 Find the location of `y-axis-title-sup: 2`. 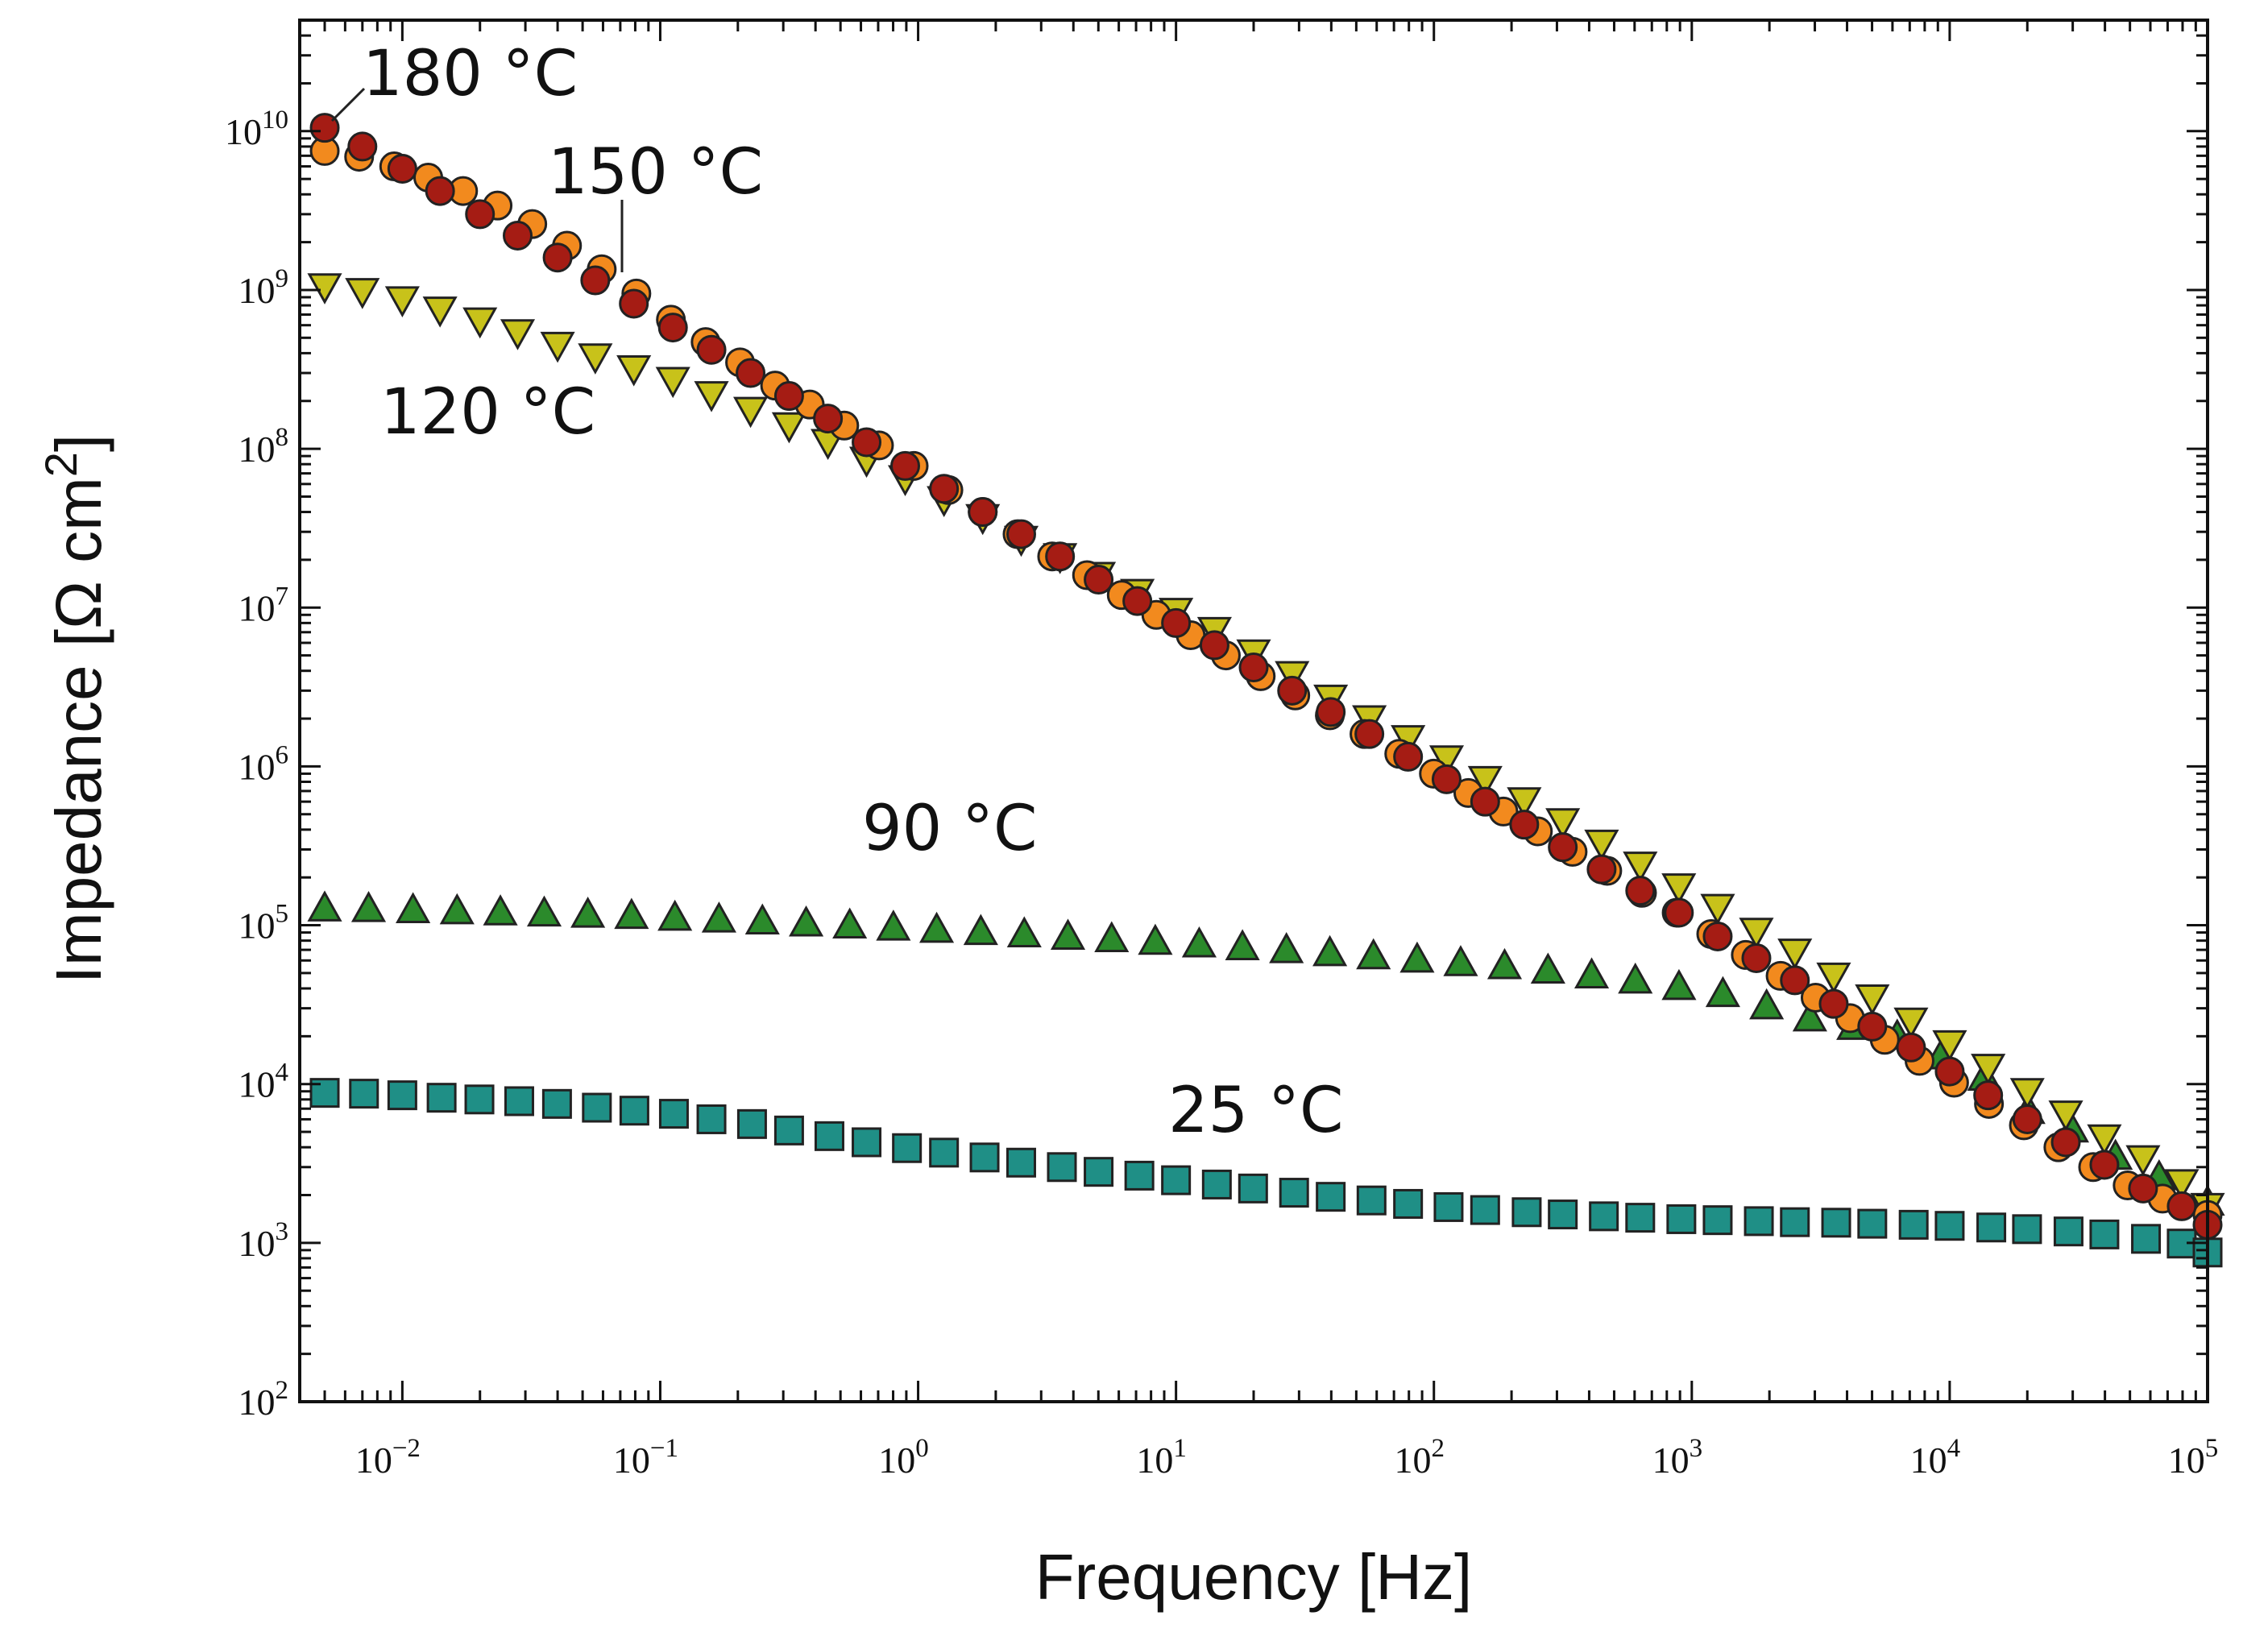

y-axis-title-sup: 2 is located at coordinates (60, 464).